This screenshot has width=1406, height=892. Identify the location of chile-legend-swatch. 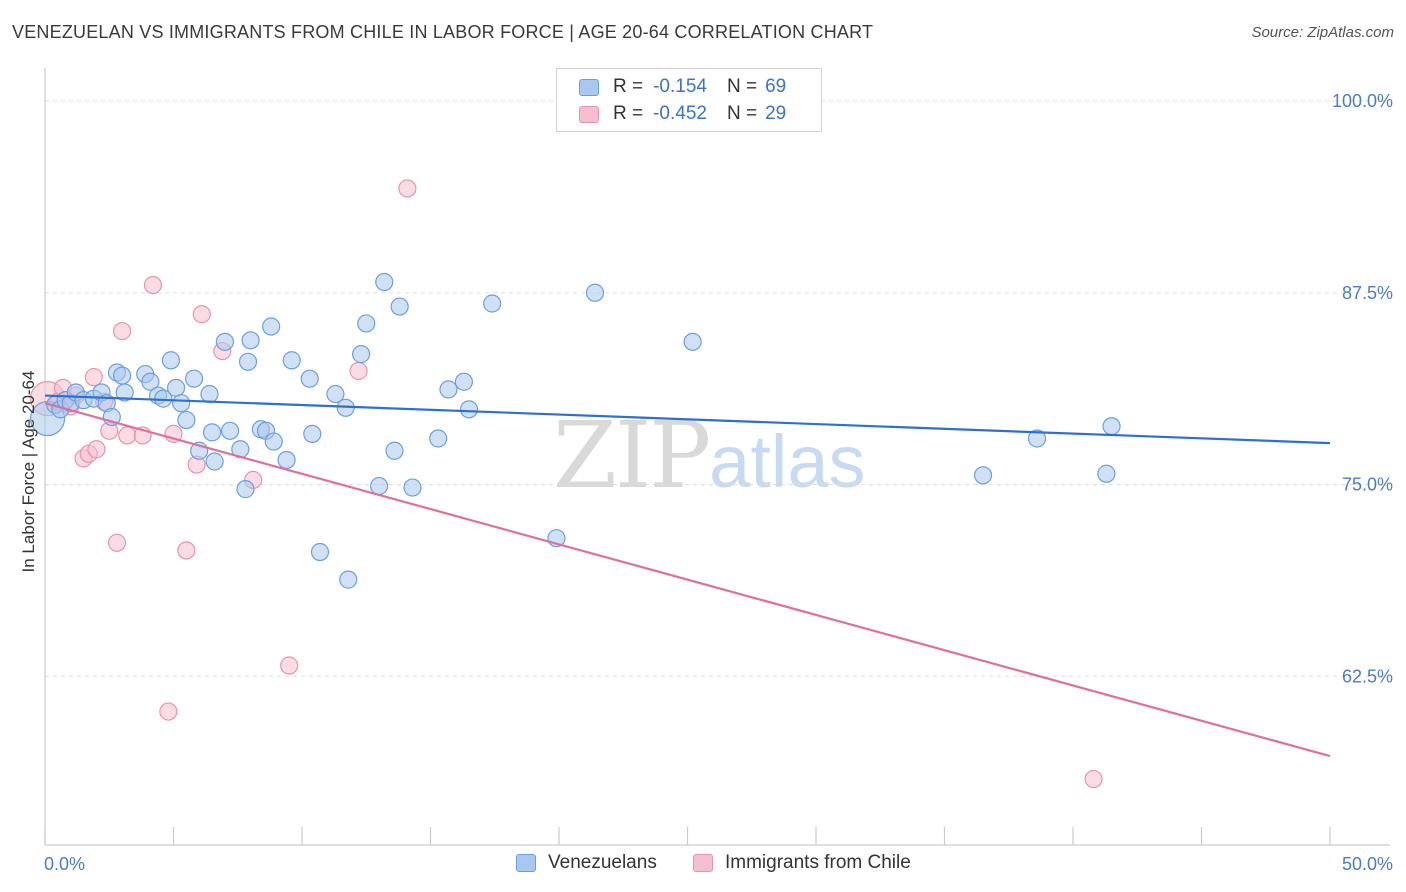
(703, 863).